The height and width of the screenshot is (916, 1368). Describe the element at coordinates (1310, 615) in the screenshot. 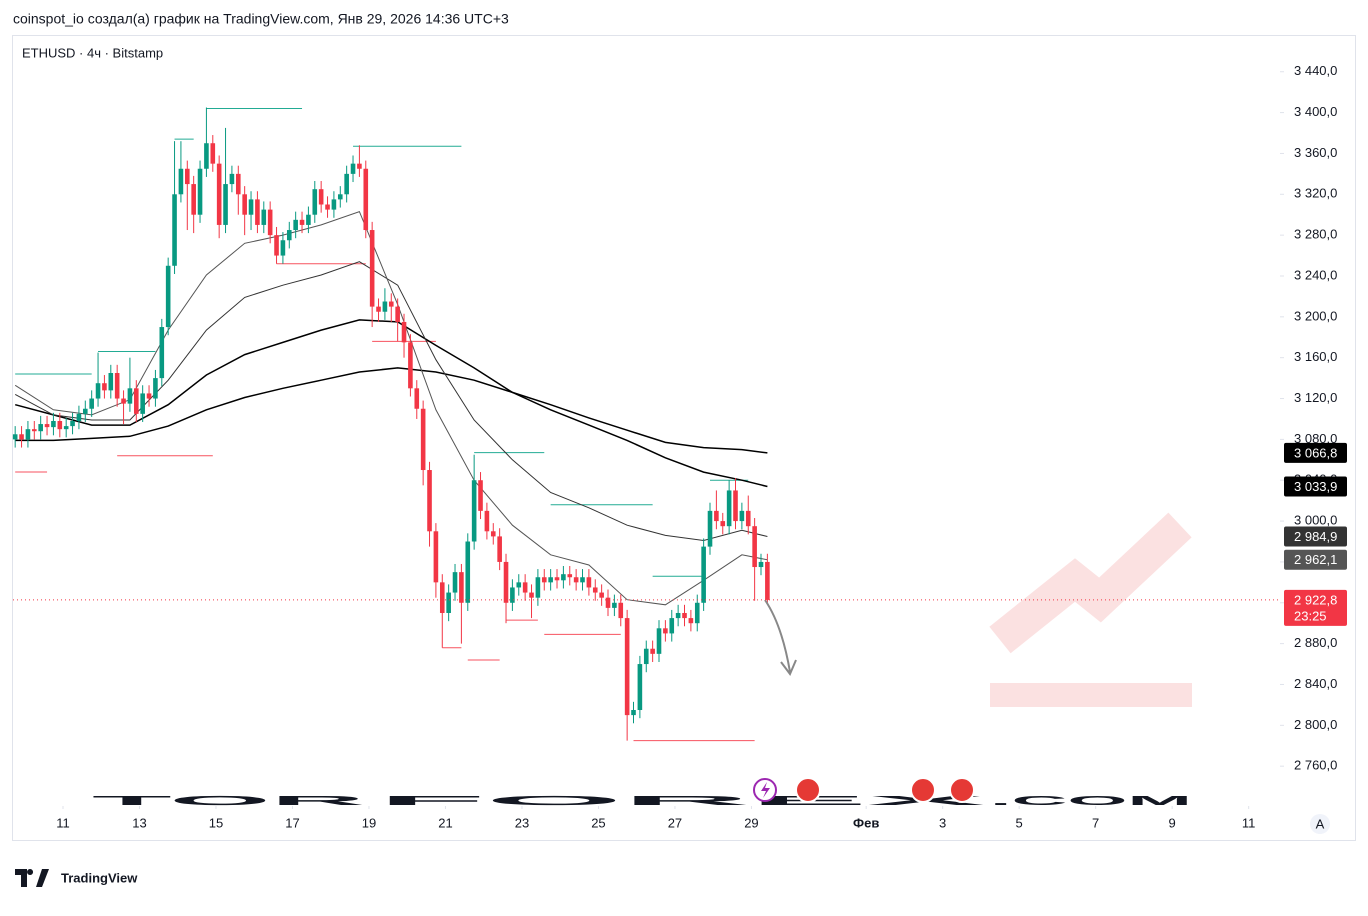

I see `countdown-label: 23:25` at that location.